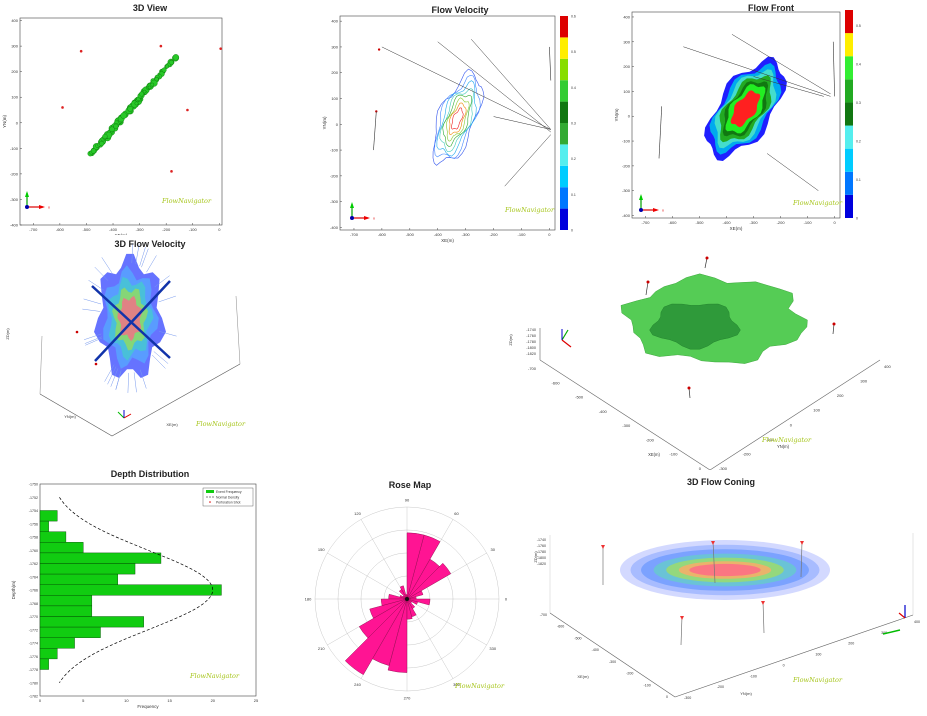  What do you see at coordinates (14, 225) in the screenshot?
I see `y-tick-label: -400` at bounding box center [14, 225].